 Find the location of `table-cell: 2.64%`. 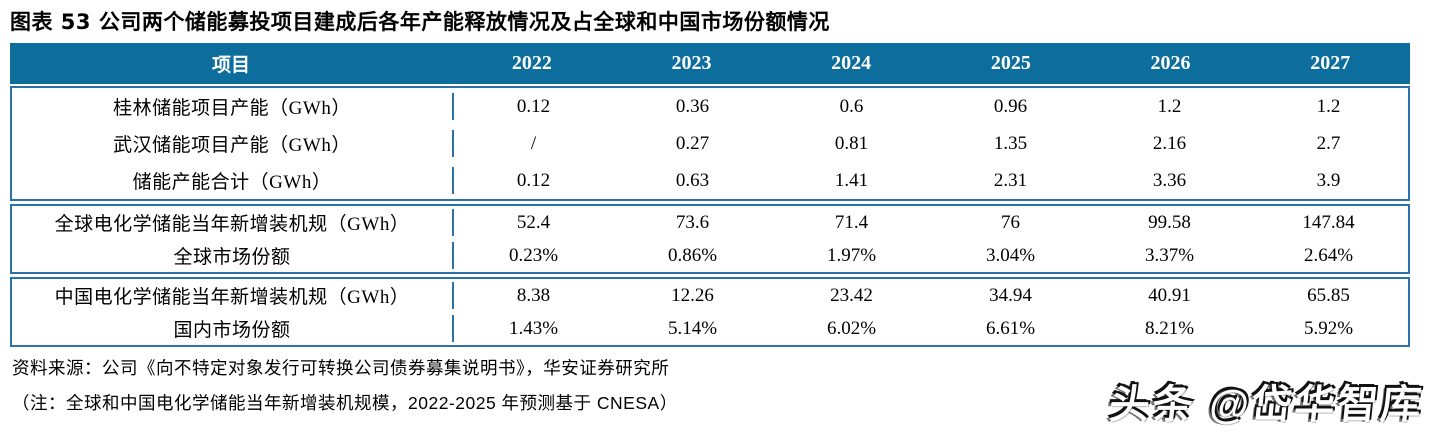

table-cell: 2.64% is located at coordinates (1328, 255).